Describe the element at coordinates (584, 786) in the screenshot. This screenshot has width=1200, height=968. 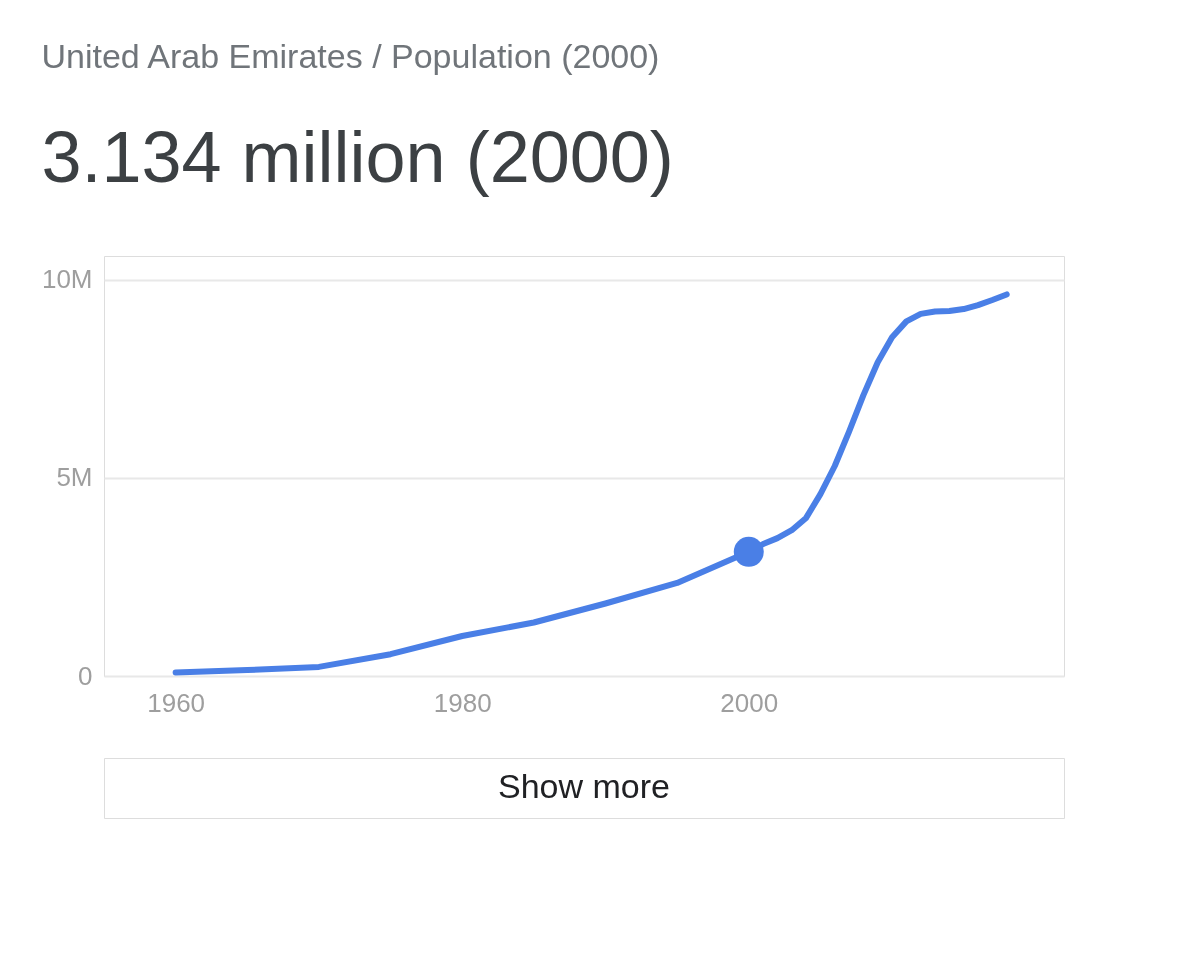
I see `text: Show more` at that location.